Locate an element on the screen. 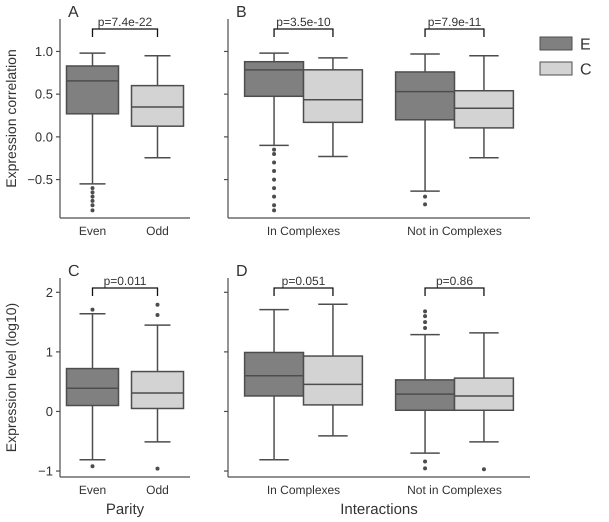 The width and height of the screenshot is (609, 522). y-axis-title: Expression correlation is located at coordinates (11, 118).